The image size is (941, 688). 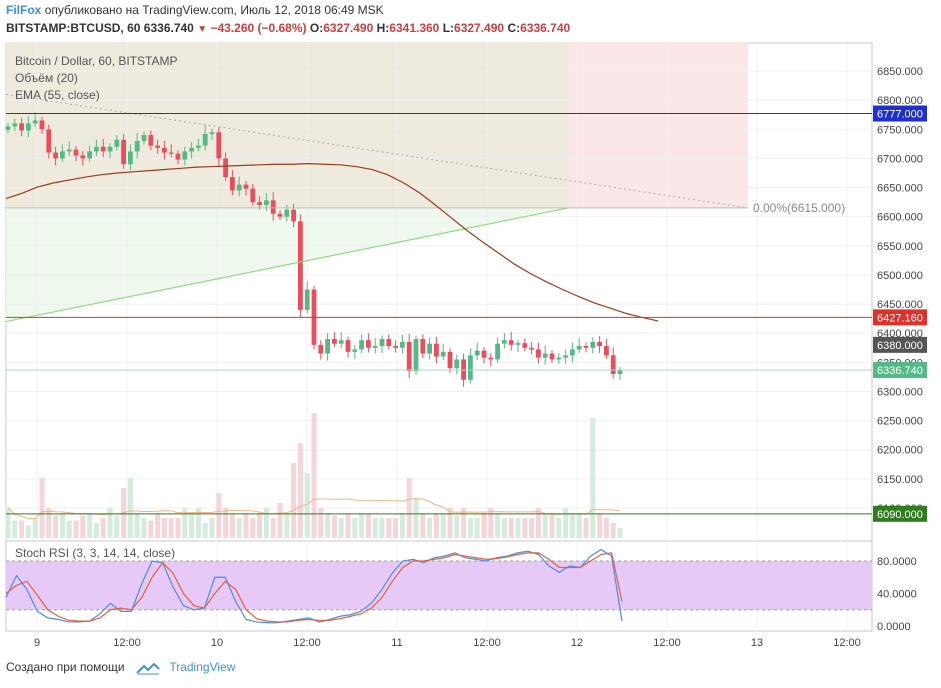 I want to click on price-tick-label: 6550.000, so click(x=900, y=247).